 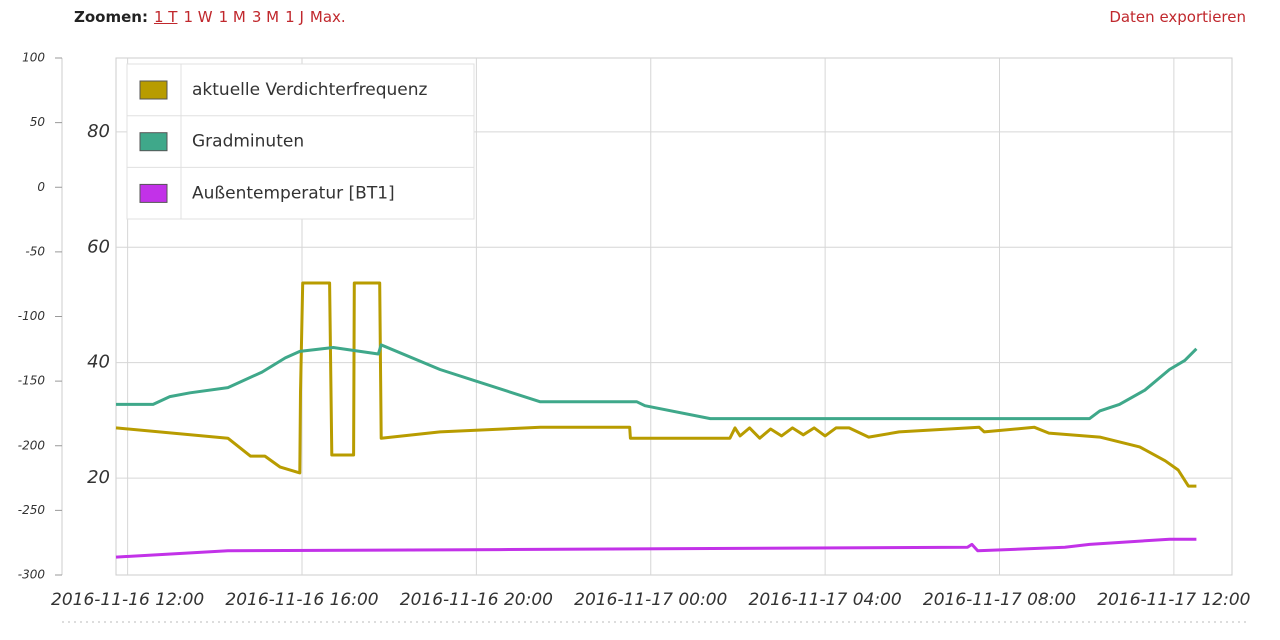 I want to click on zoom-option: 1 M, so click(x=232, y=17).